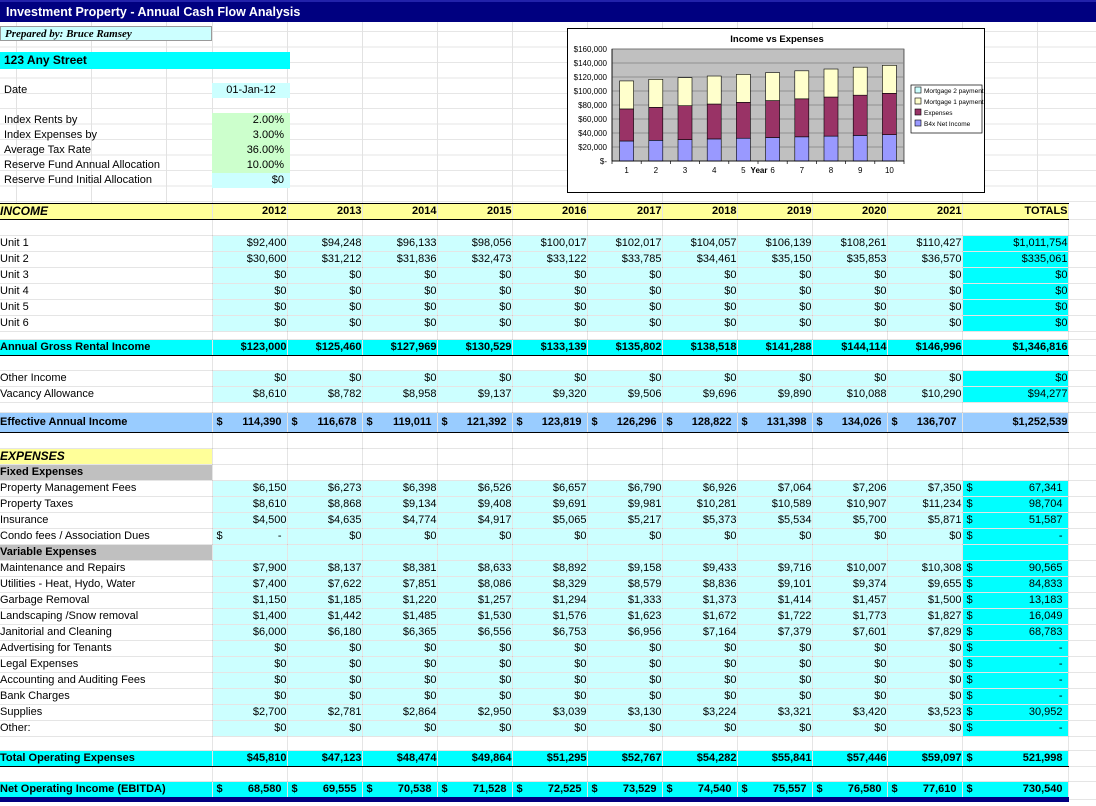  What do you see at coordinates (325, 600) in the screenshot?
I see `value-cell: $1,185` at bounding box center [325, 600].